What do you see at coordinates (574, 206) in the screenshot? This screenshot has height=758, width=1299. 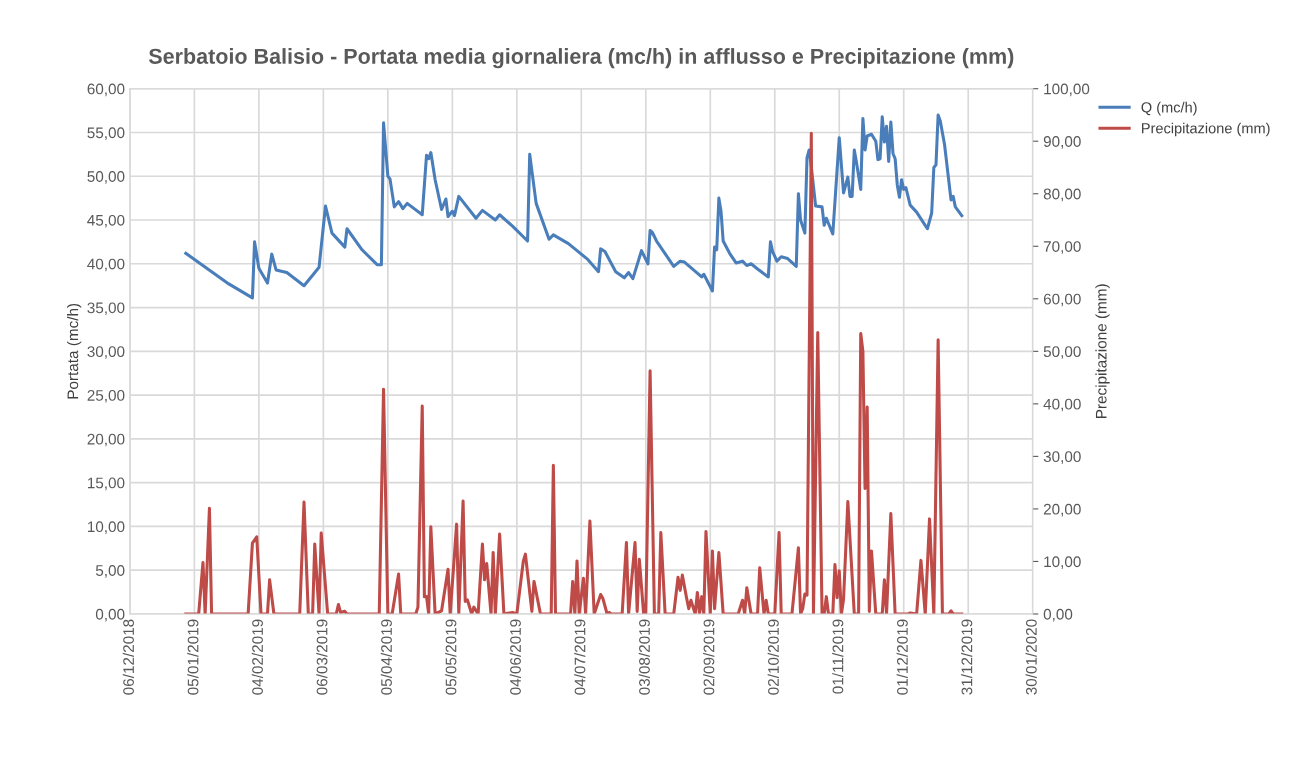 I see `line-series` at bounding box center [574, 206].